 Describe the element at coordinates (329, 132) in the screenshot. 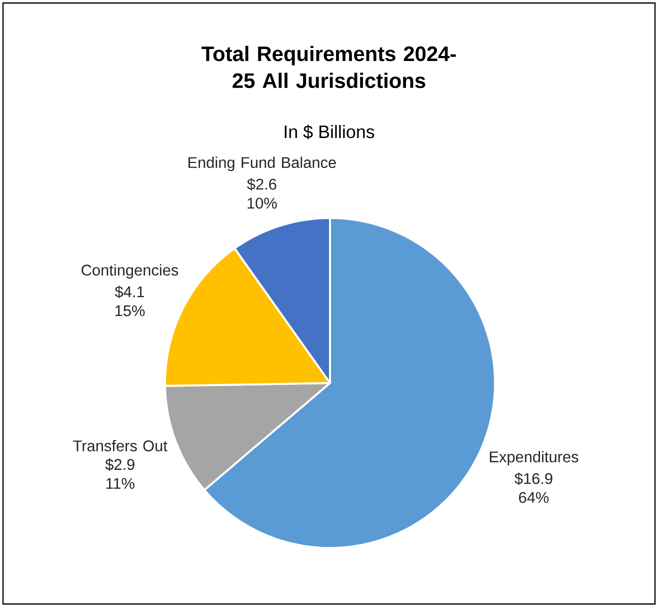

I see `chart-subtitle: In $ Billions` at that location.